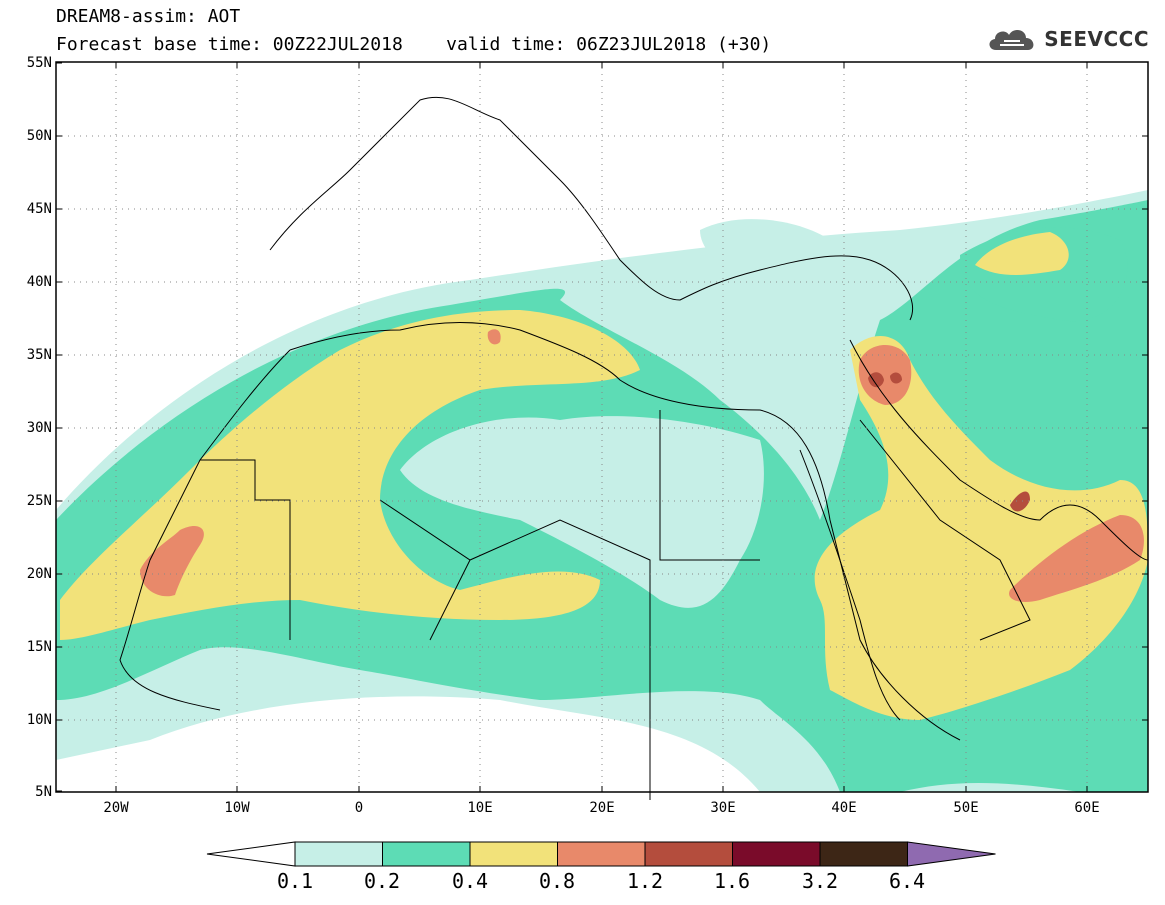 The height and width of the screenshot is (905, 1165). I want to click on x-tick-label: 40E, so click(844, 808).